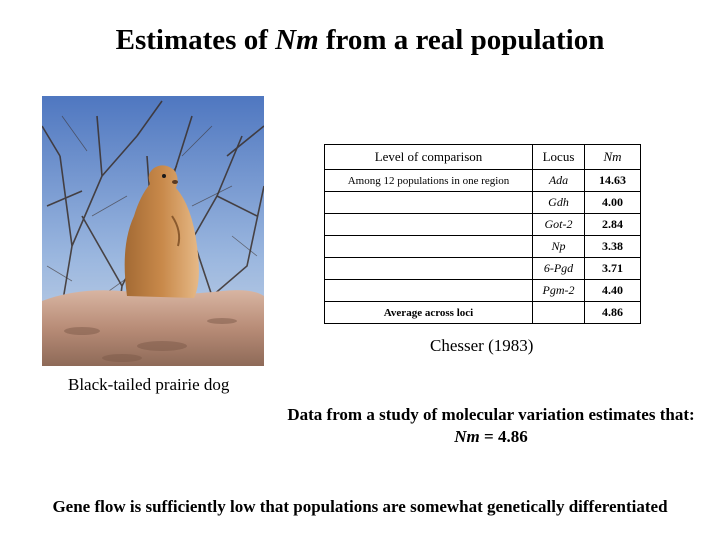 The height and width of the screenshot is (540, 720). What do you see at coordinates (503, 436) in the screenshot?
I see `study-nm-value: = 4.86` at bounding box center [503, 436].